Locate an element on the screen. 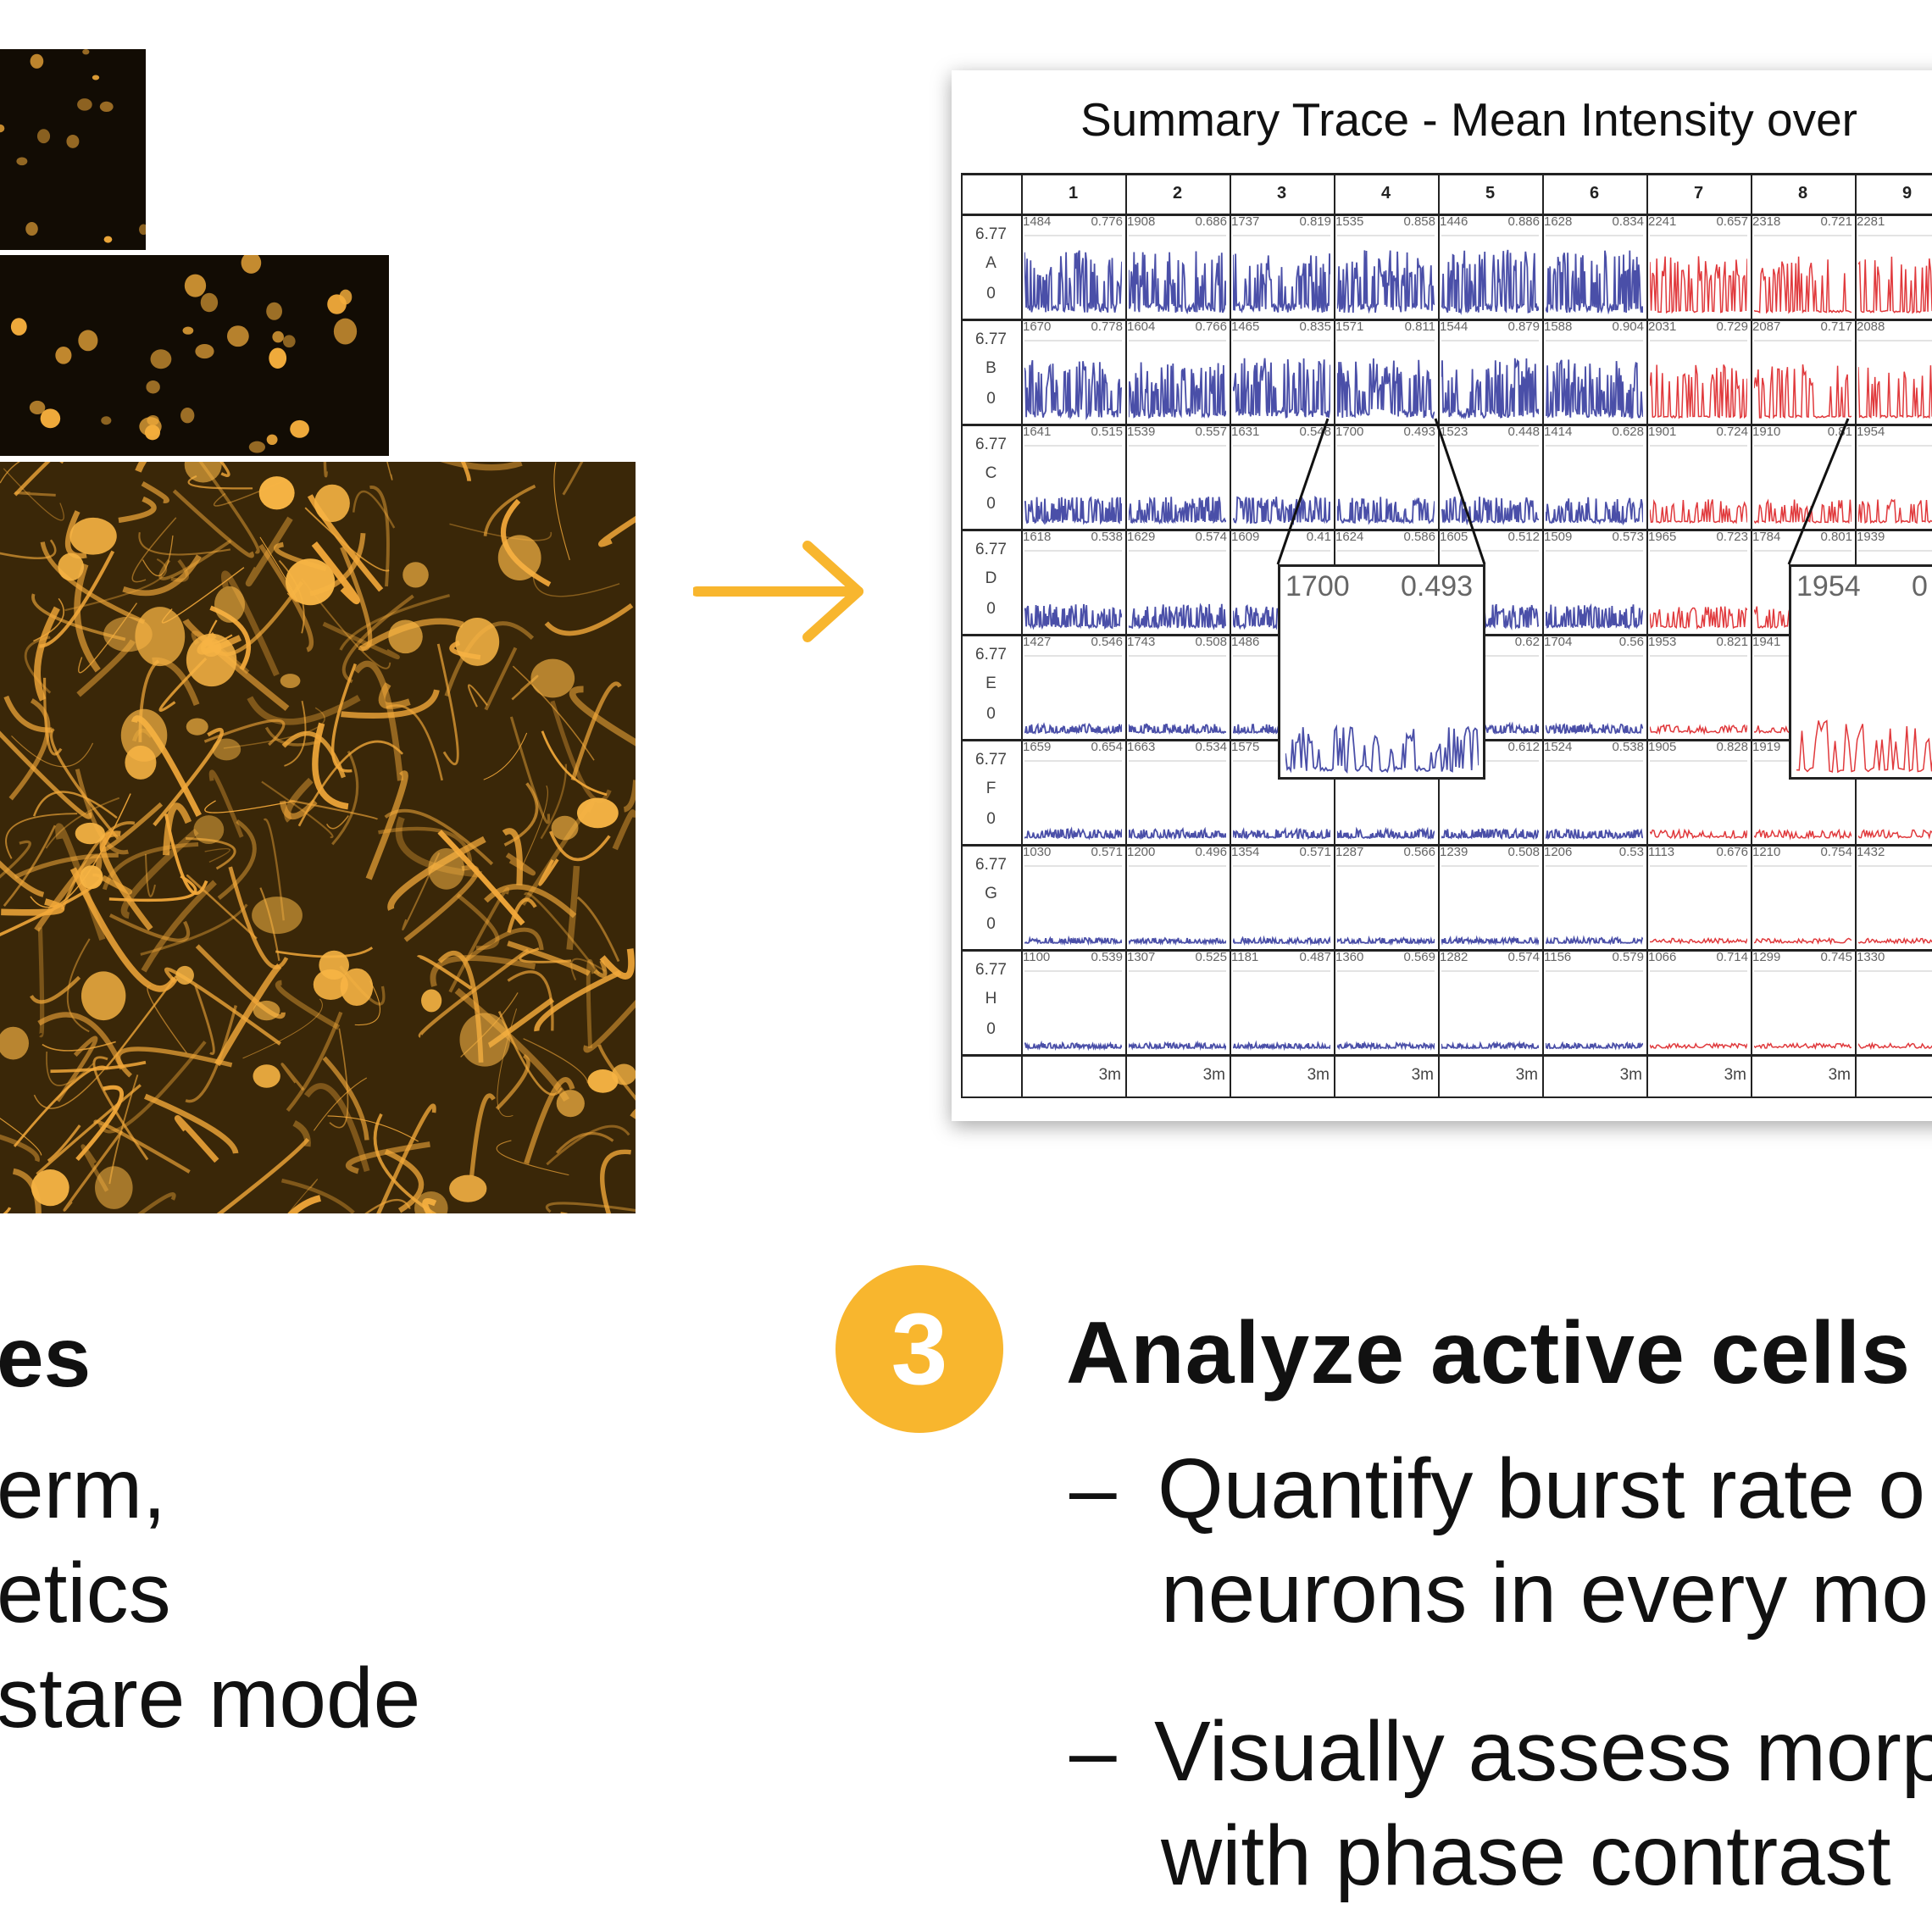  well-cell-B8: 2087 0.717 is located at coordinates (1803, 371).